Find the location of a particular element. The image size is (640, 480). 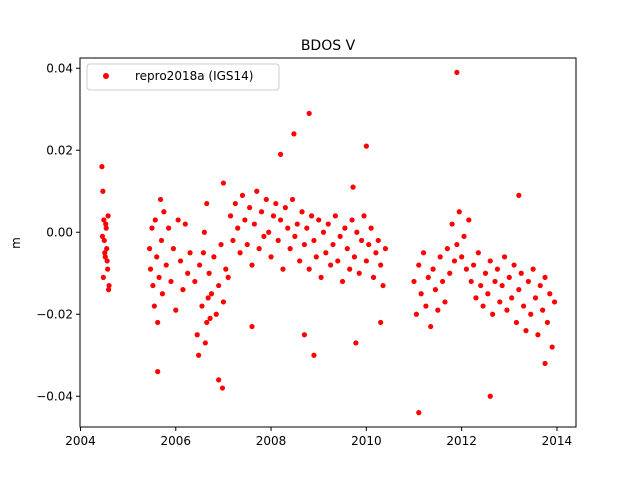

y-tick-label: −0.04 is located at coordinates (54, 396).